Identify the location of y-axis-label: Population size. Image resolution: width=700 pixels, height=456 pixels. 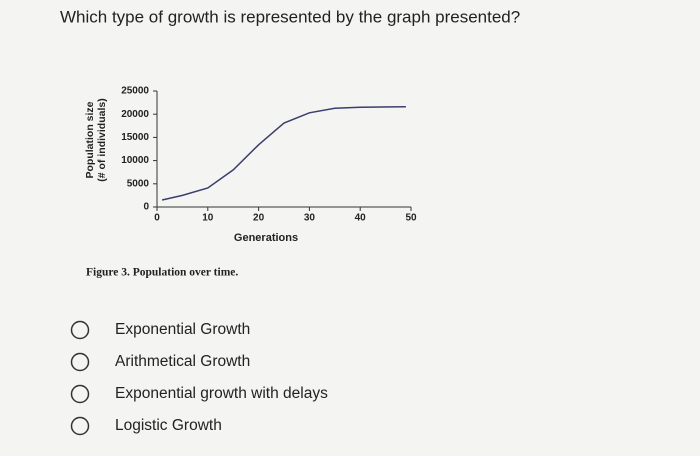
(90, 139).